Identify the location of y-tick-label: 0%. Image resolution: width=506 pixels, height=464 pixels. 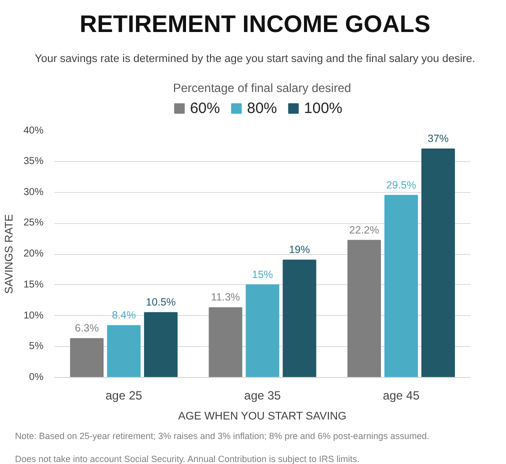
(36, 377).